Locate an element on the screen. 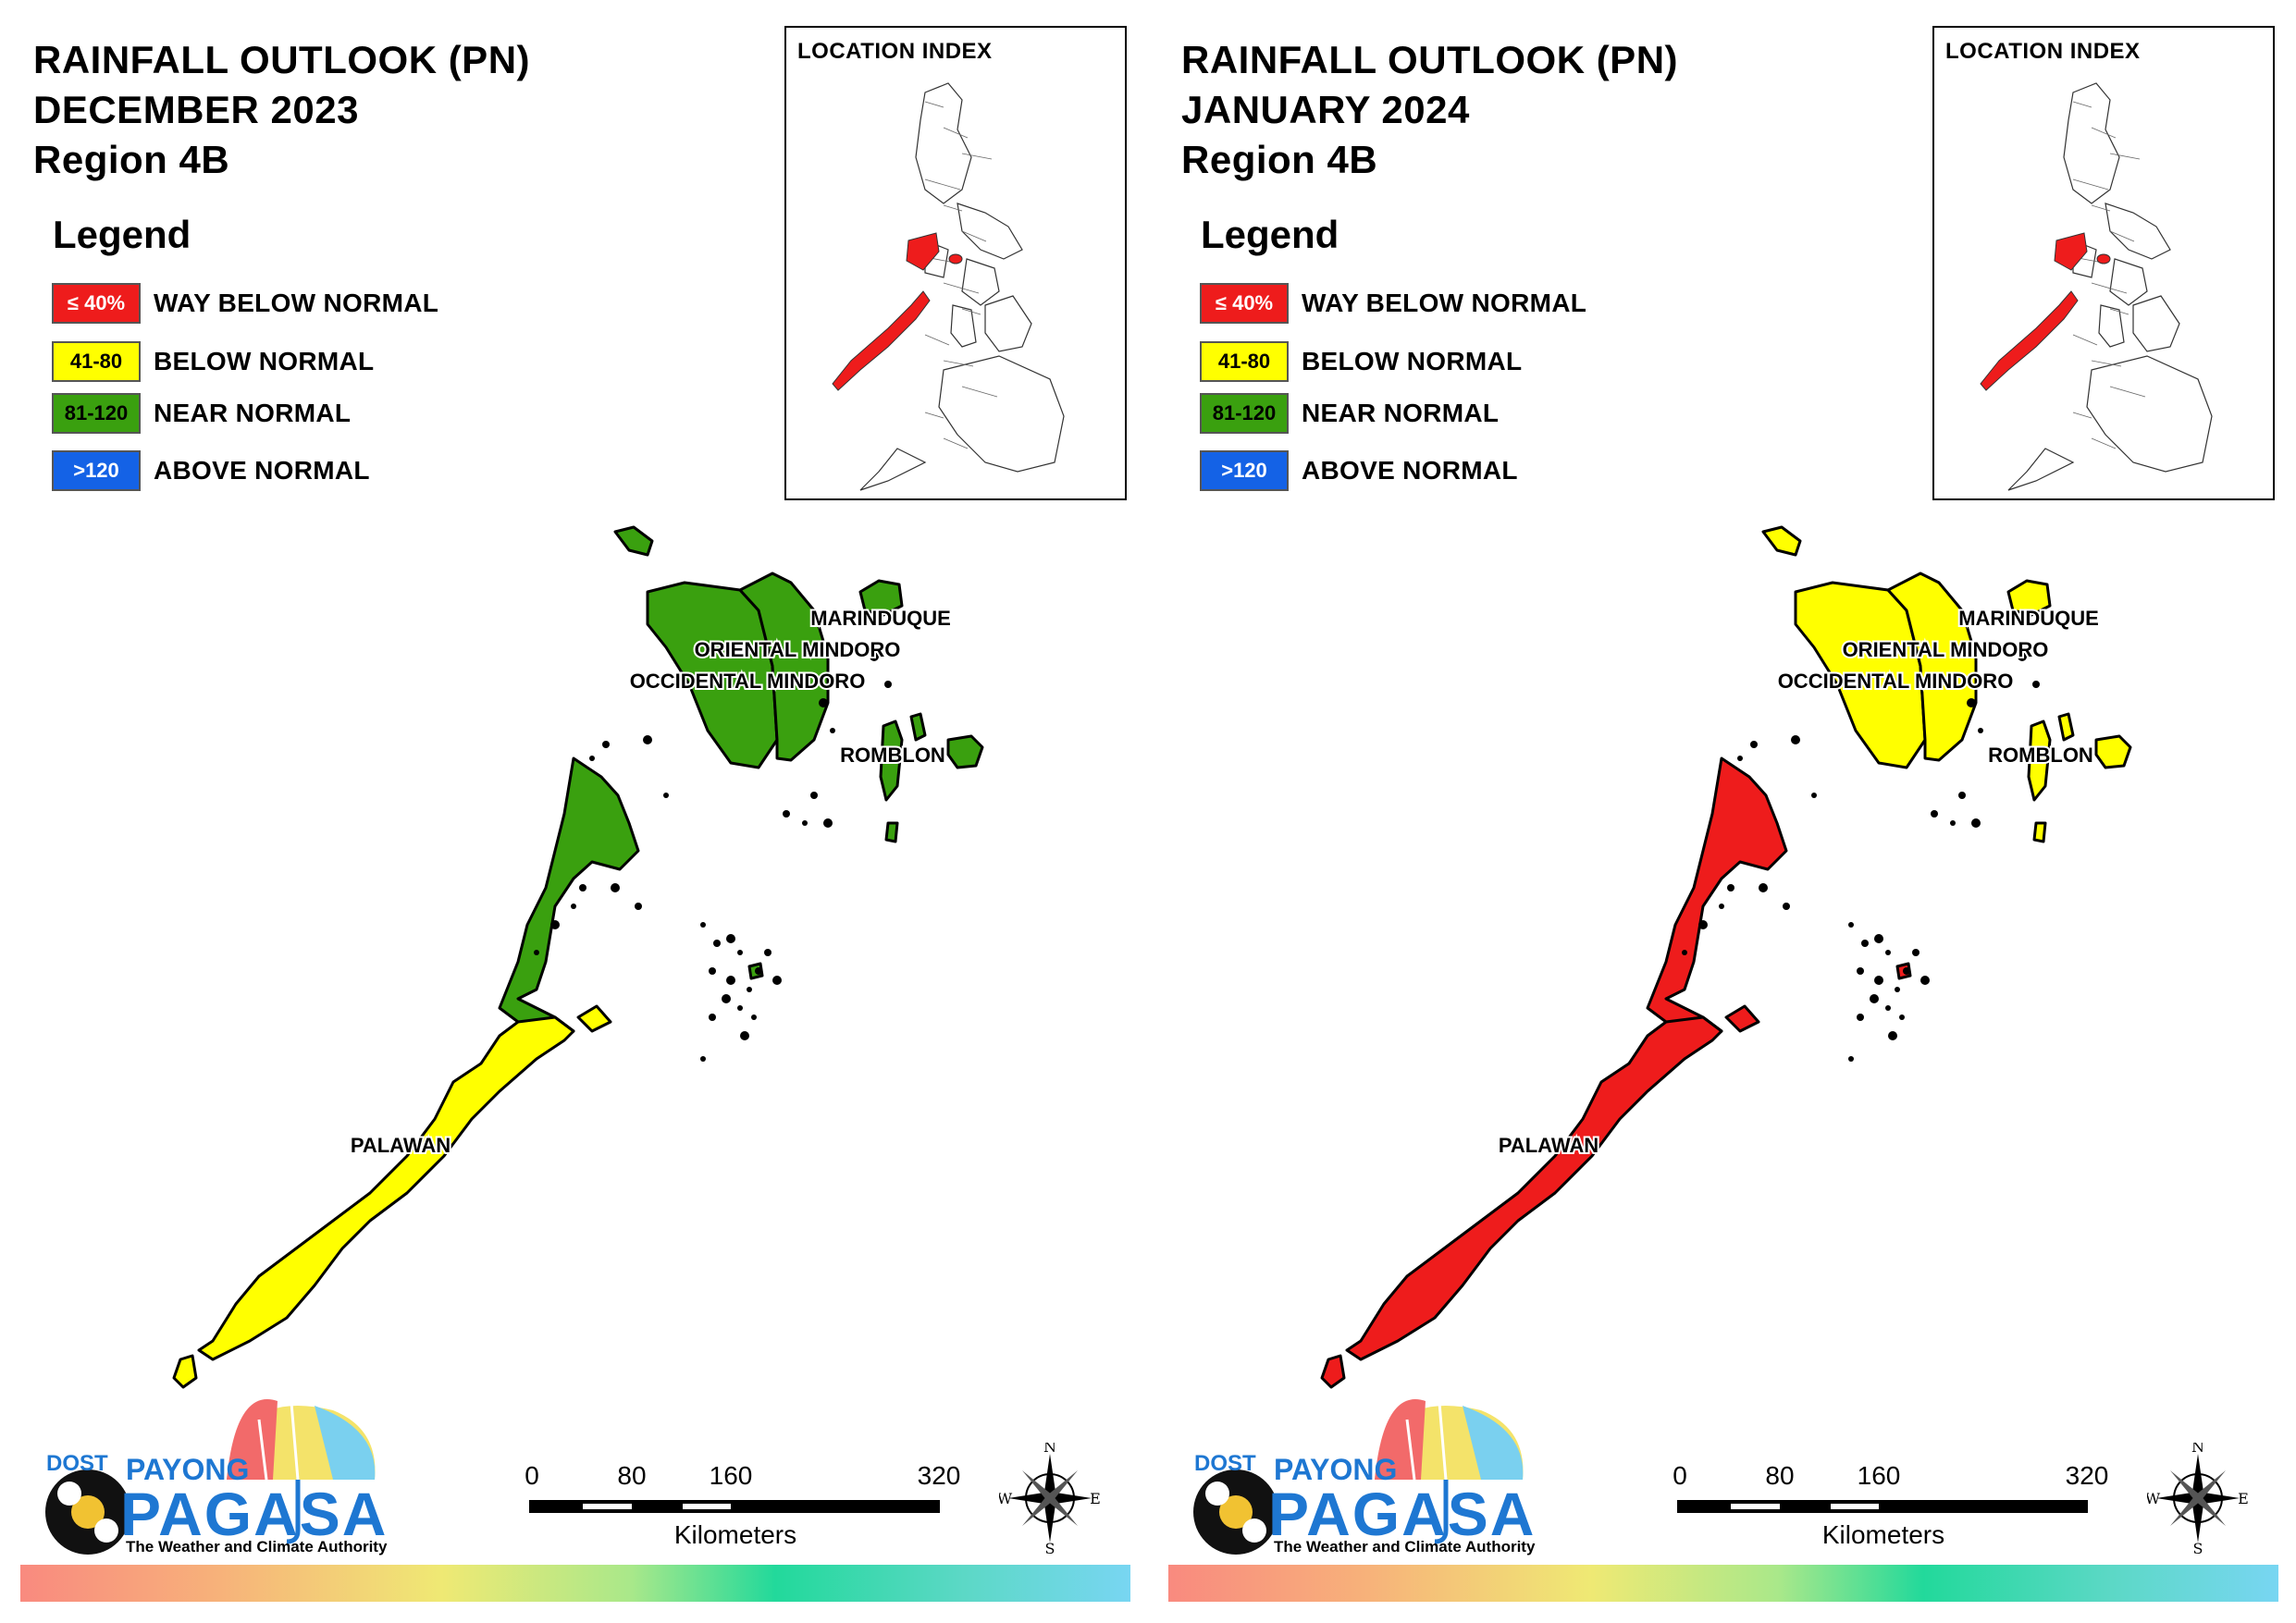 This screenshot has width=2296, height=1623. province-lubang is located at coordinates (1781, 541).